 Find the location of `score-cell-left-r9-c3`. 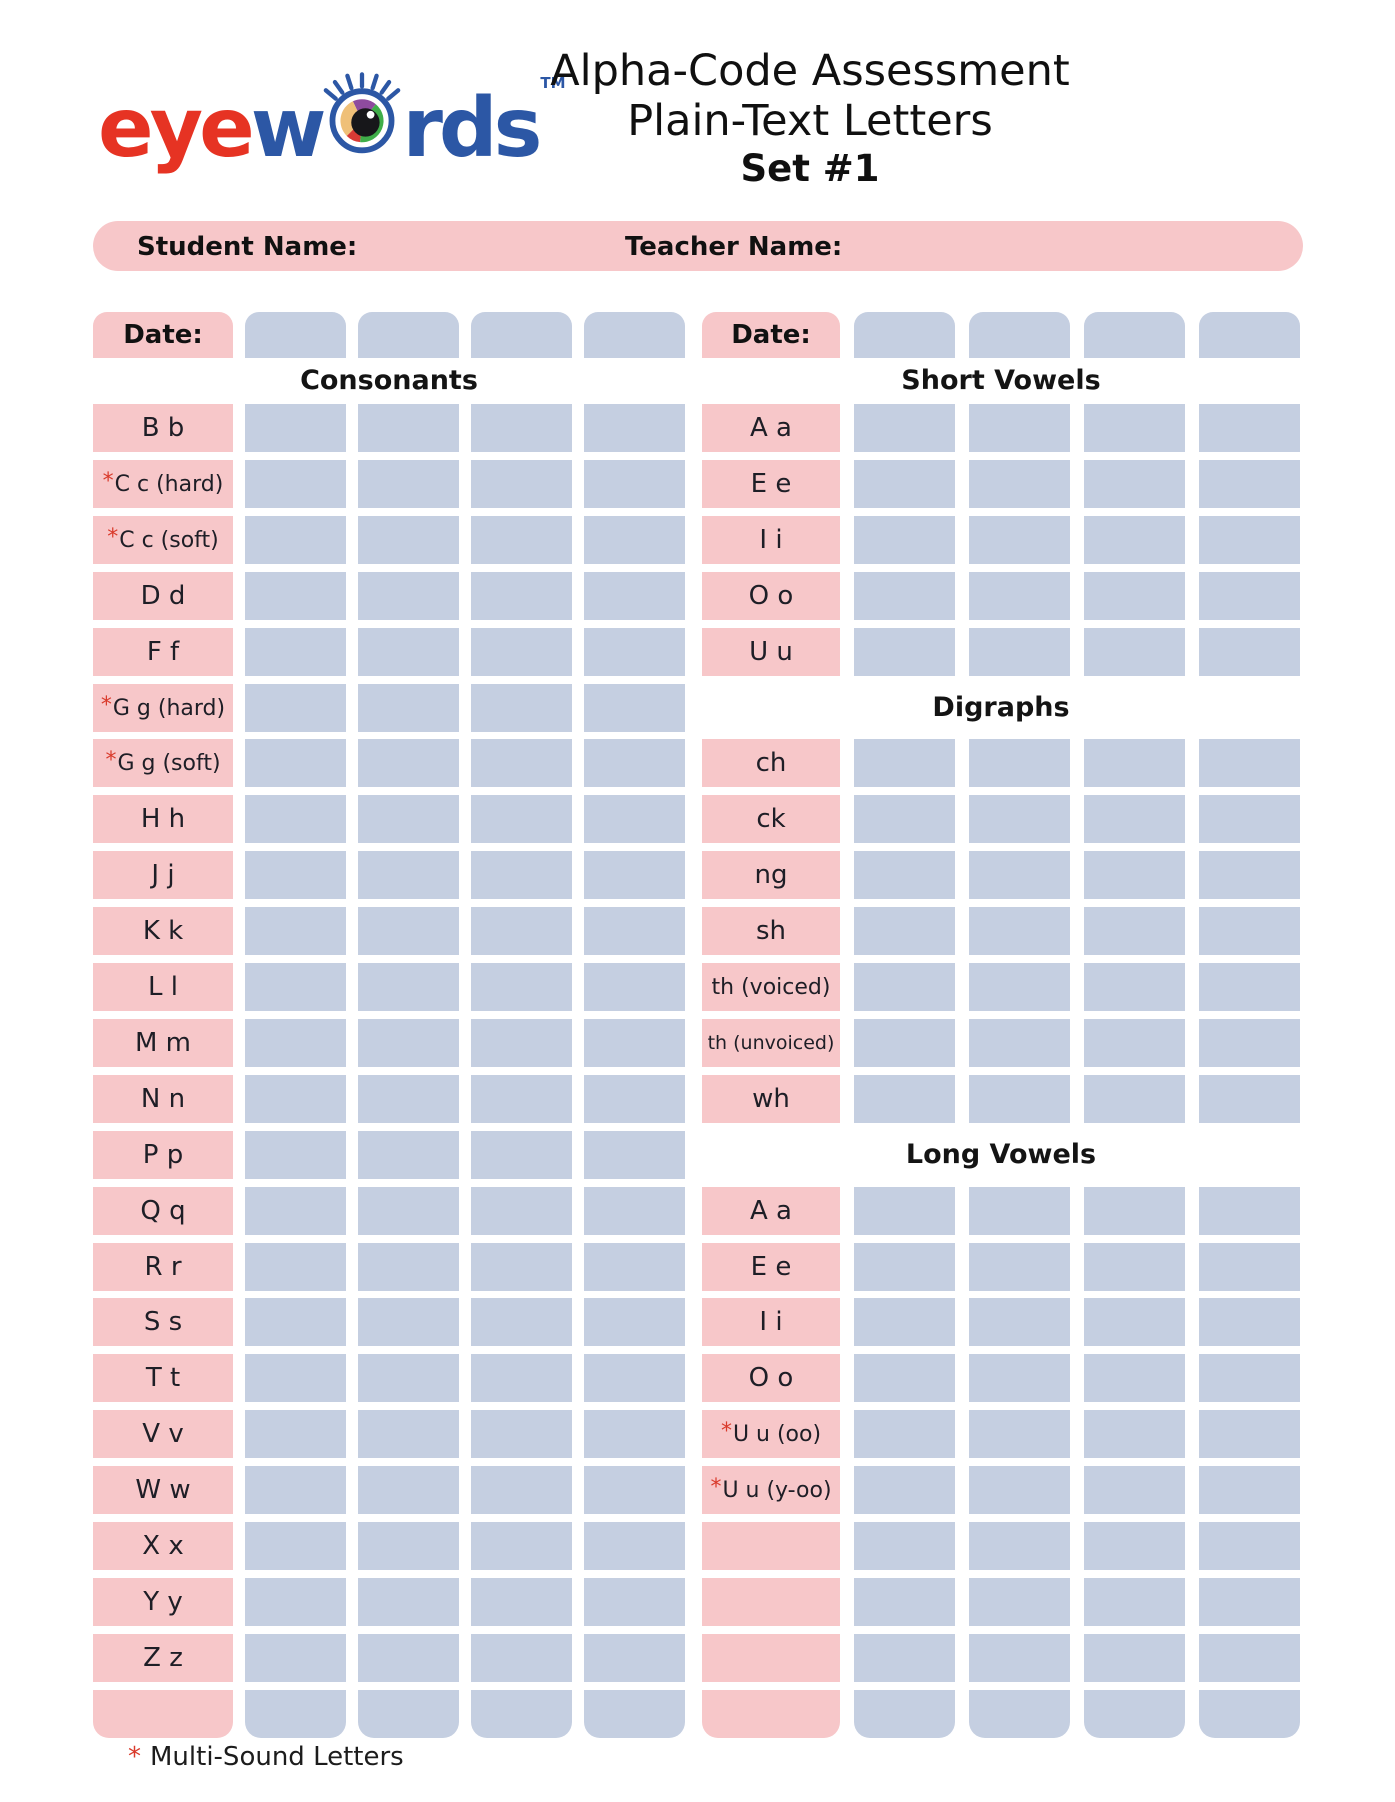

score-cell-left-r9-c3 is located at coordinates (521, 875).